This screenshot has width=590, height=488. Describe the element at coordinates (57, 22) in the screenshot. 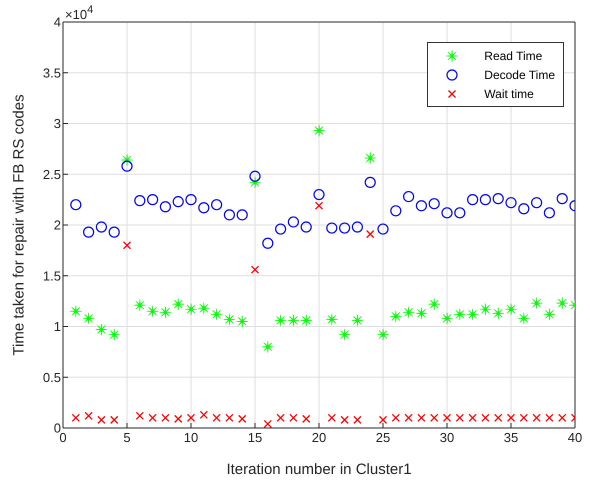

I see `y-tick-label: 4` at that location.